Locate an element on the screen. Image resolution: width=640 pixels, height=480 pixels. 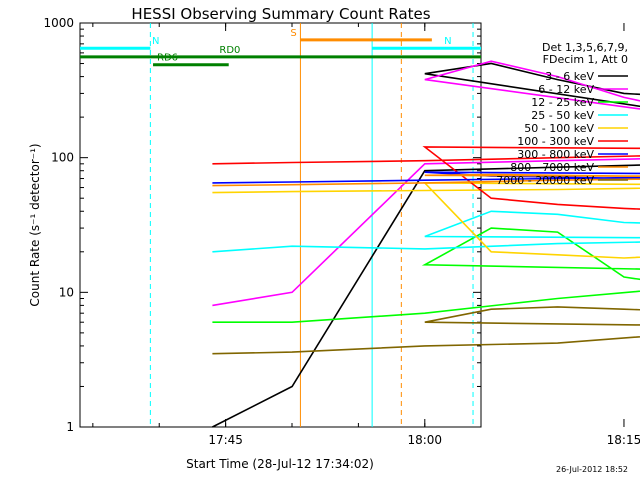
y-axis-label: Count Rate (s⁻¹ detector⁻¹) is located at coordinates (35, 224).